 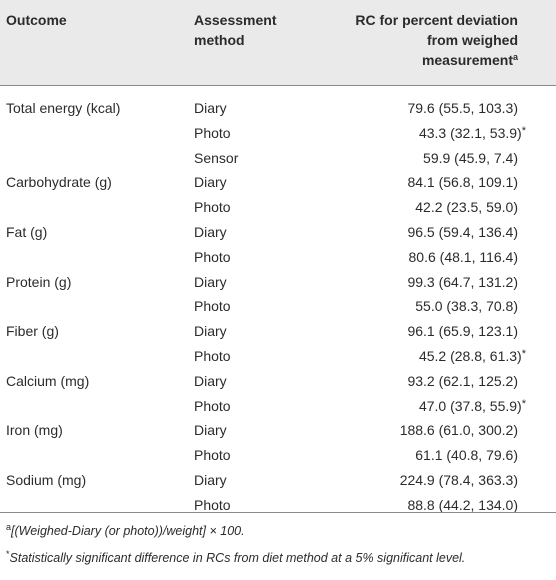 I want to click on cell-rc-value: 43.3 (32.1, 53.9), so click(x=470, y=132).